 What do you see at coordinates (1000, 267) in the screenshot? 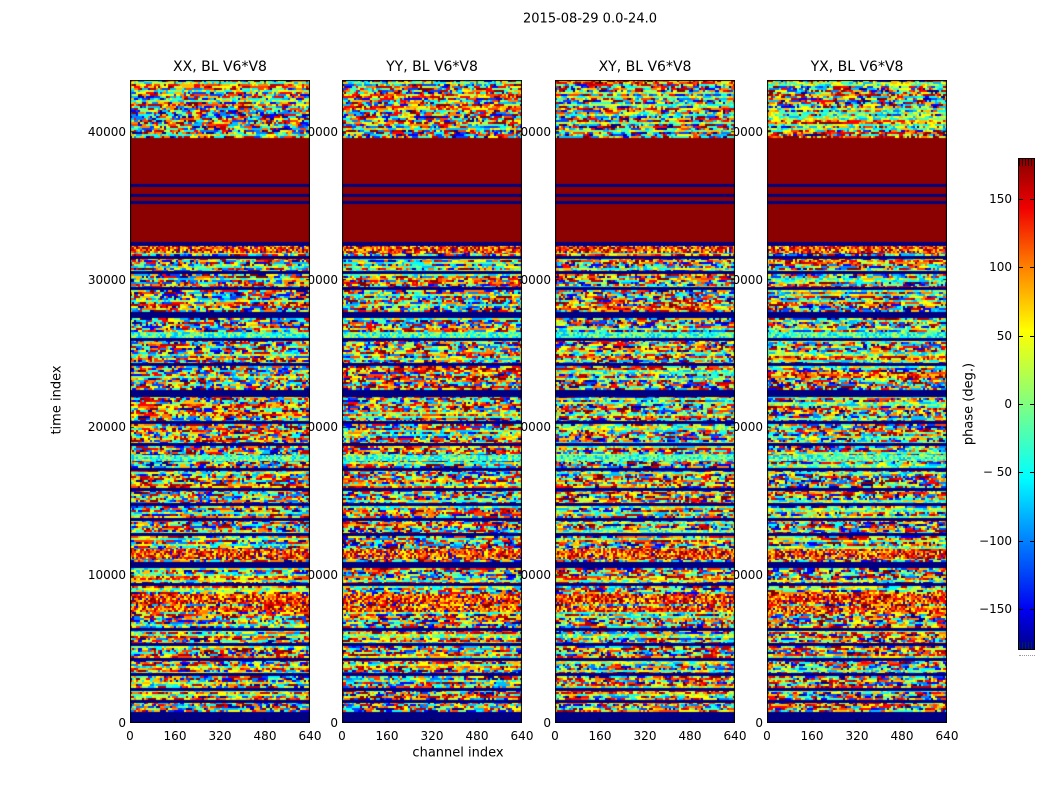
I see `colorbar-tick-label: 100` at bounding box center [1000, 267].